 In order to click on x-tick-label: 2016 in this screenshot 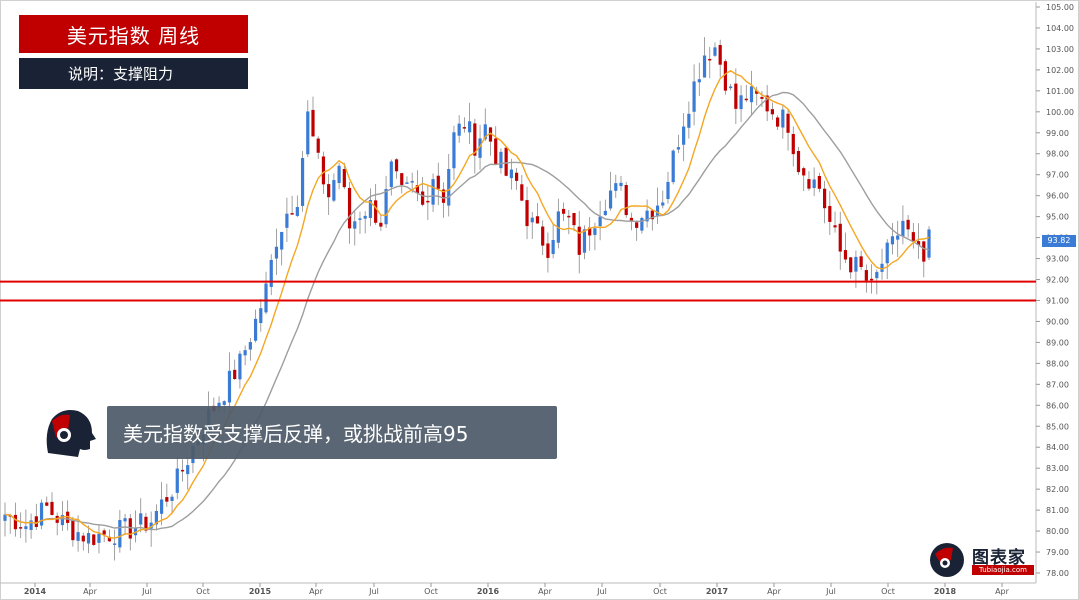, I will do `click(488, 591)`.